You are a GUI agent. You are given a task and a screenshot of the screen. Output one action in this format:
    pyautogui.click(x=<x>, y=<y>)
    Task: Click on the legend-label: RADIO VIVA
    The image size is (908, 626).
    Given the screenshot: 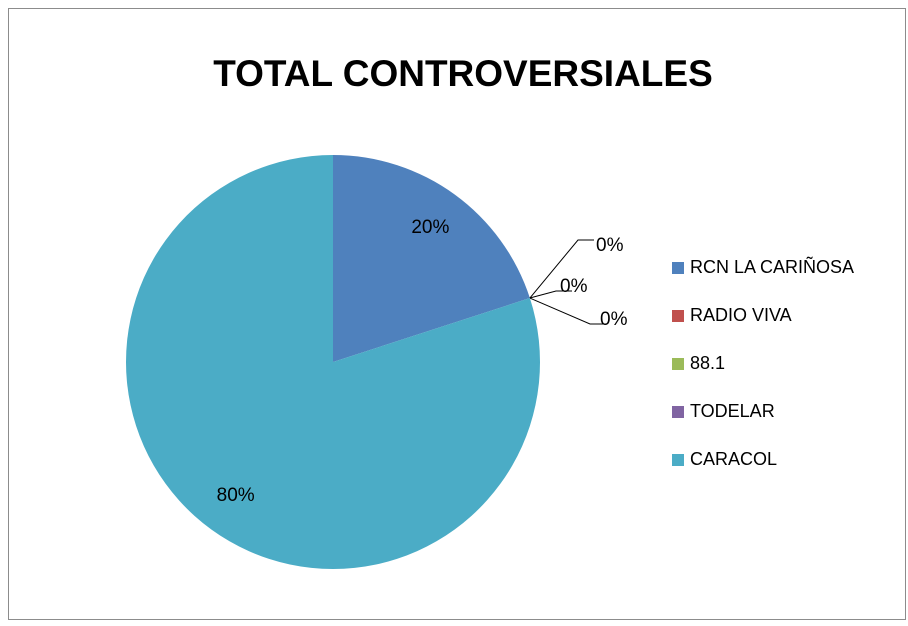 What is the action you would take?
    pyautogui.click(x=741, y=315)
    